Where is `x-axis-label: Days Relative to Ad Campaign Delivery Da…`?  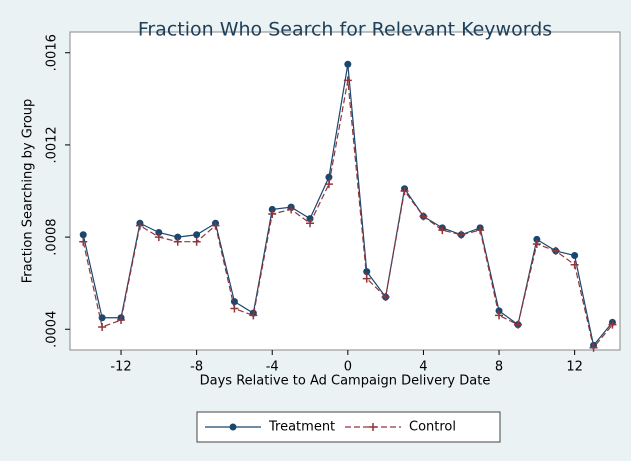 x-axis-label: Days Relative to Ad Campaign Delivery Da… is located at coordinates (345, 381).